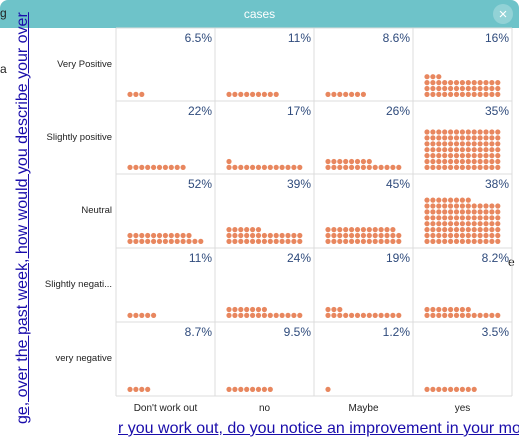  I want to click on close-icon: ×, so click(503, 14).